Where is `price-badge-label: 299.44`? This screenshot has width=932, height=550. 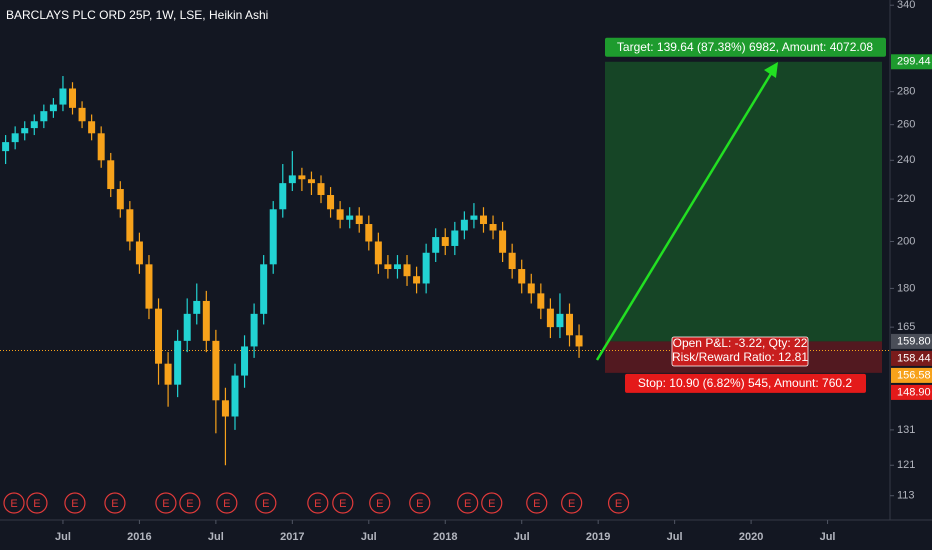
price-badge-label: 299.44 is located at coordinates (914, 62).